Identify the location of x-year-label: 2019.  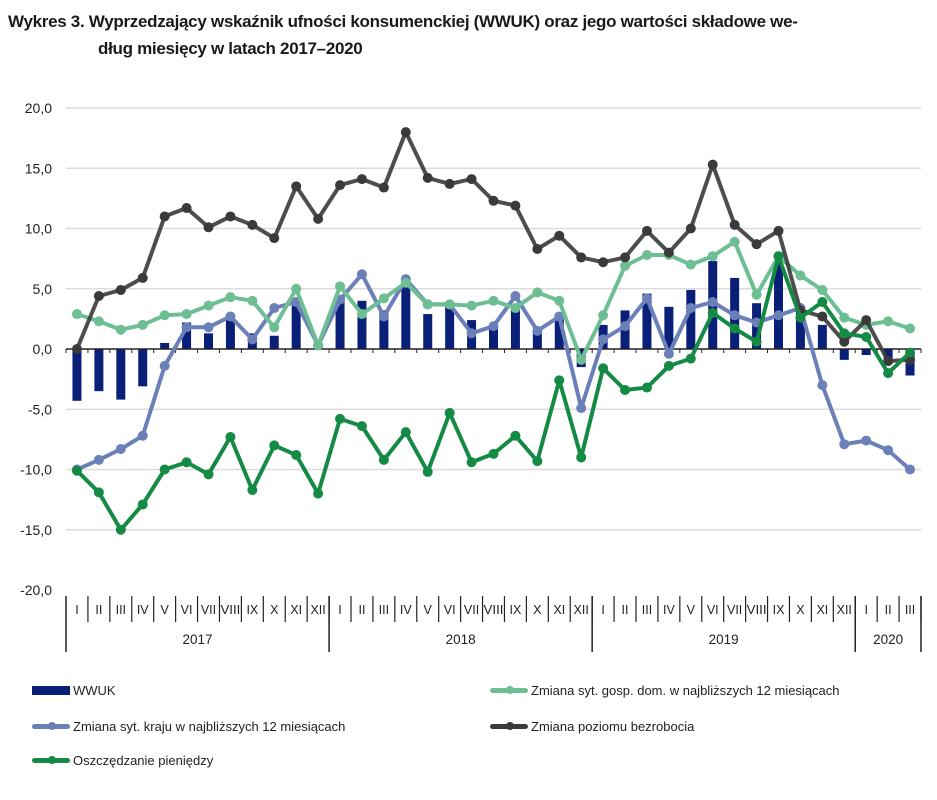
(724, 639).